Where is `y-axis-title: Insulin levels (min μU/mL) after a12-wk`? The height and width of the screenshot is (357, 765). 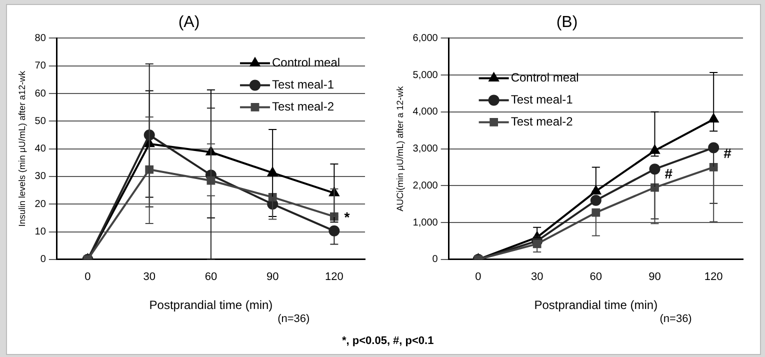
y-axis-title: Insulin levels (min μU/mL) after a12-wk is located at coordinates (21, 148).